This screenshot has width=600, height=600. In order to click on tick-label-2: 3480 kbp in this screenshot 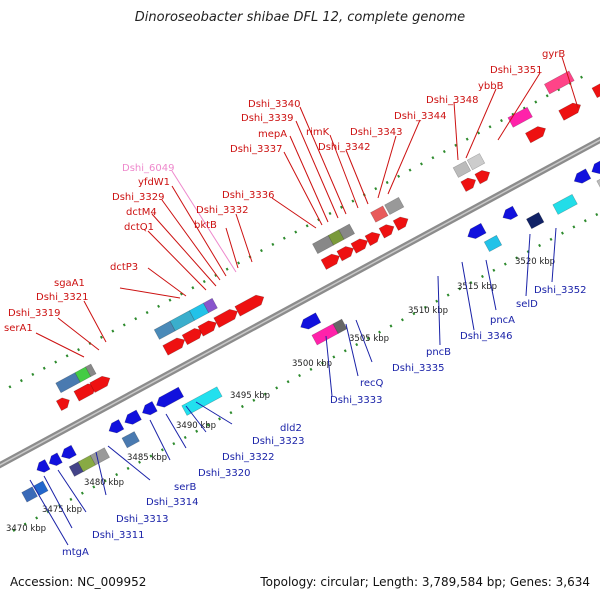, I will do `click(104, 483)`.